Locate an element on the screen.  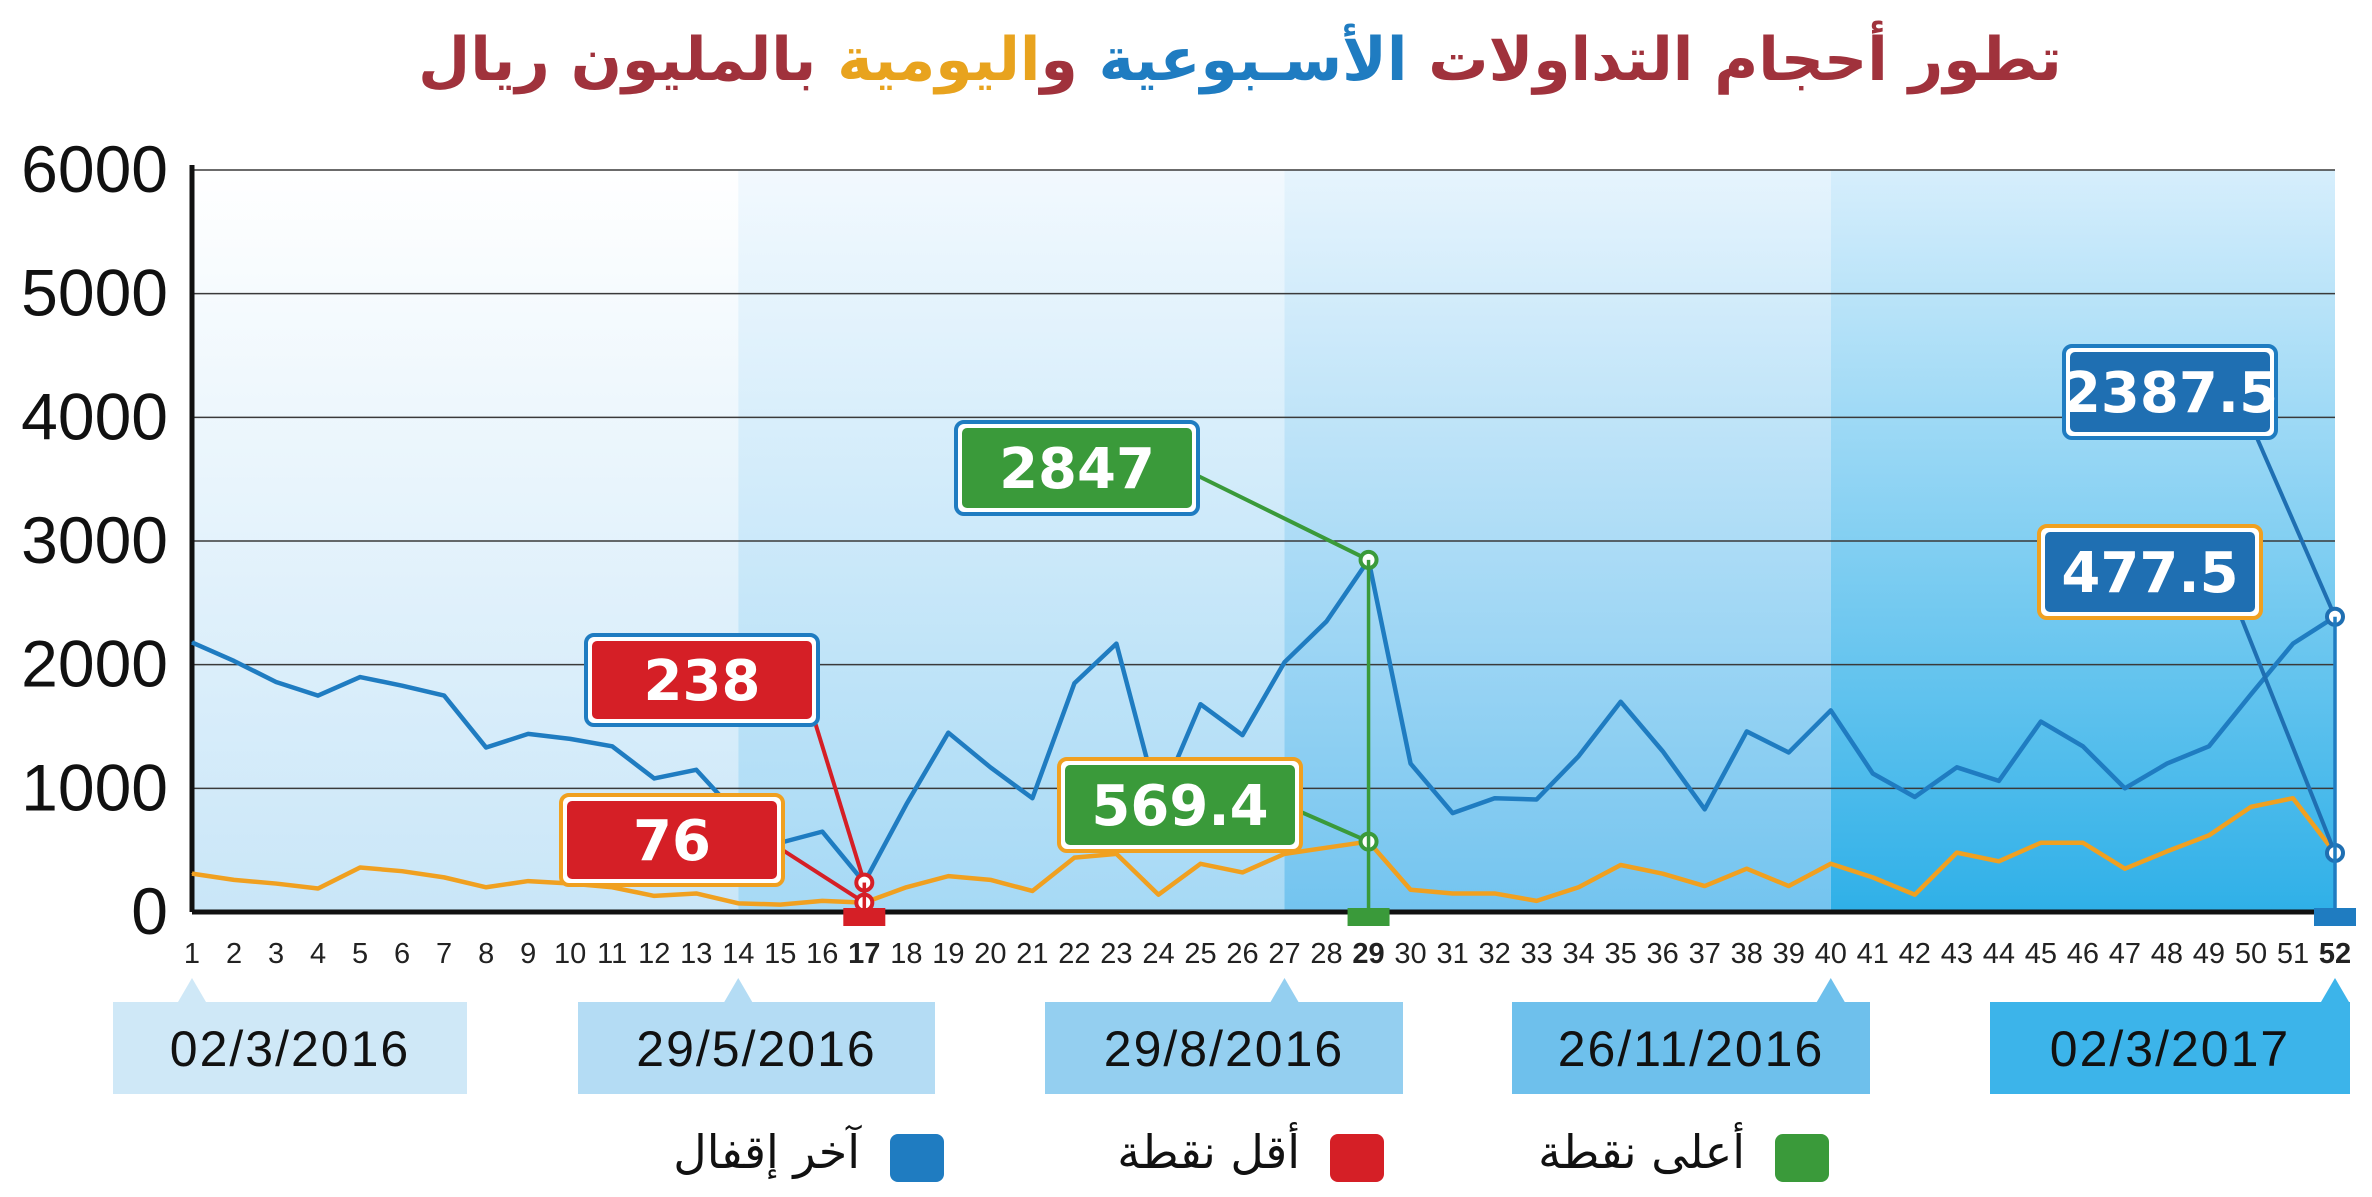
x-tick-label: 40 is located at coordinates (1831, 954).